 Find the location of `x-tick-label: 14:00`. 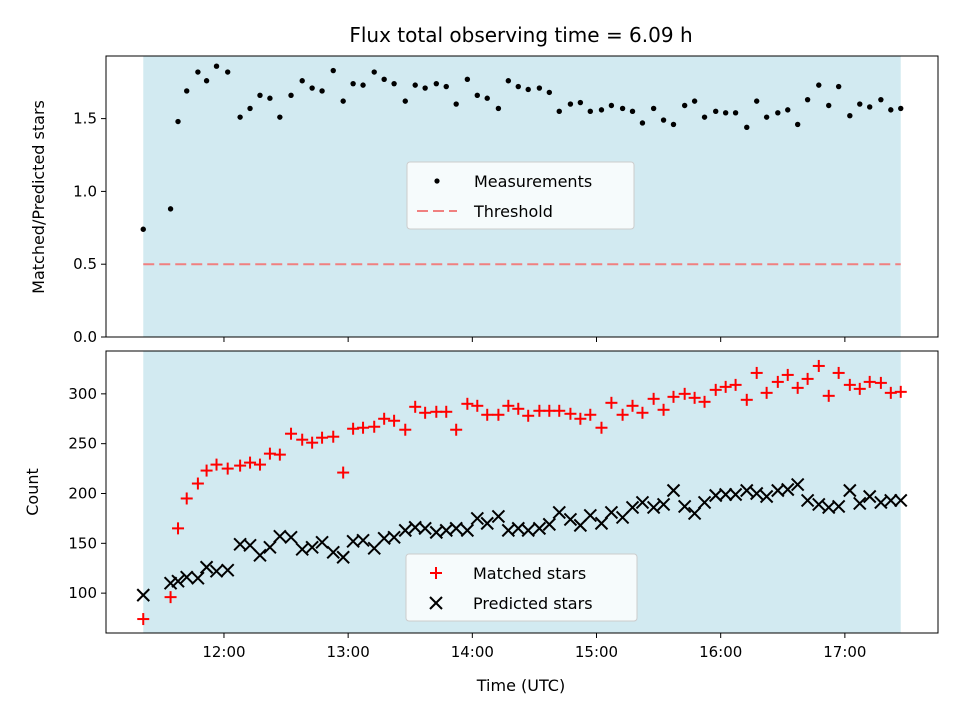

x-tick-label: 14:00 is located at coordinates (472, 652).